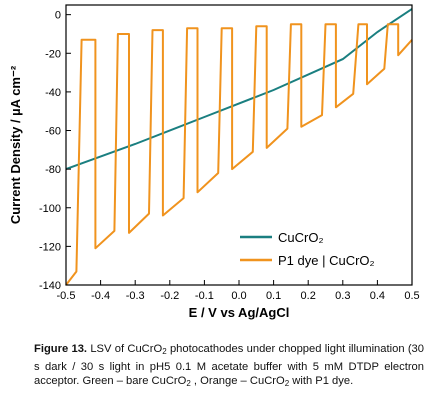 This screenshot has width=432, height=414. Describe the element at coordinates (238, 296) in the screenshot. I see `x-tick-label: 0.0` at that location.